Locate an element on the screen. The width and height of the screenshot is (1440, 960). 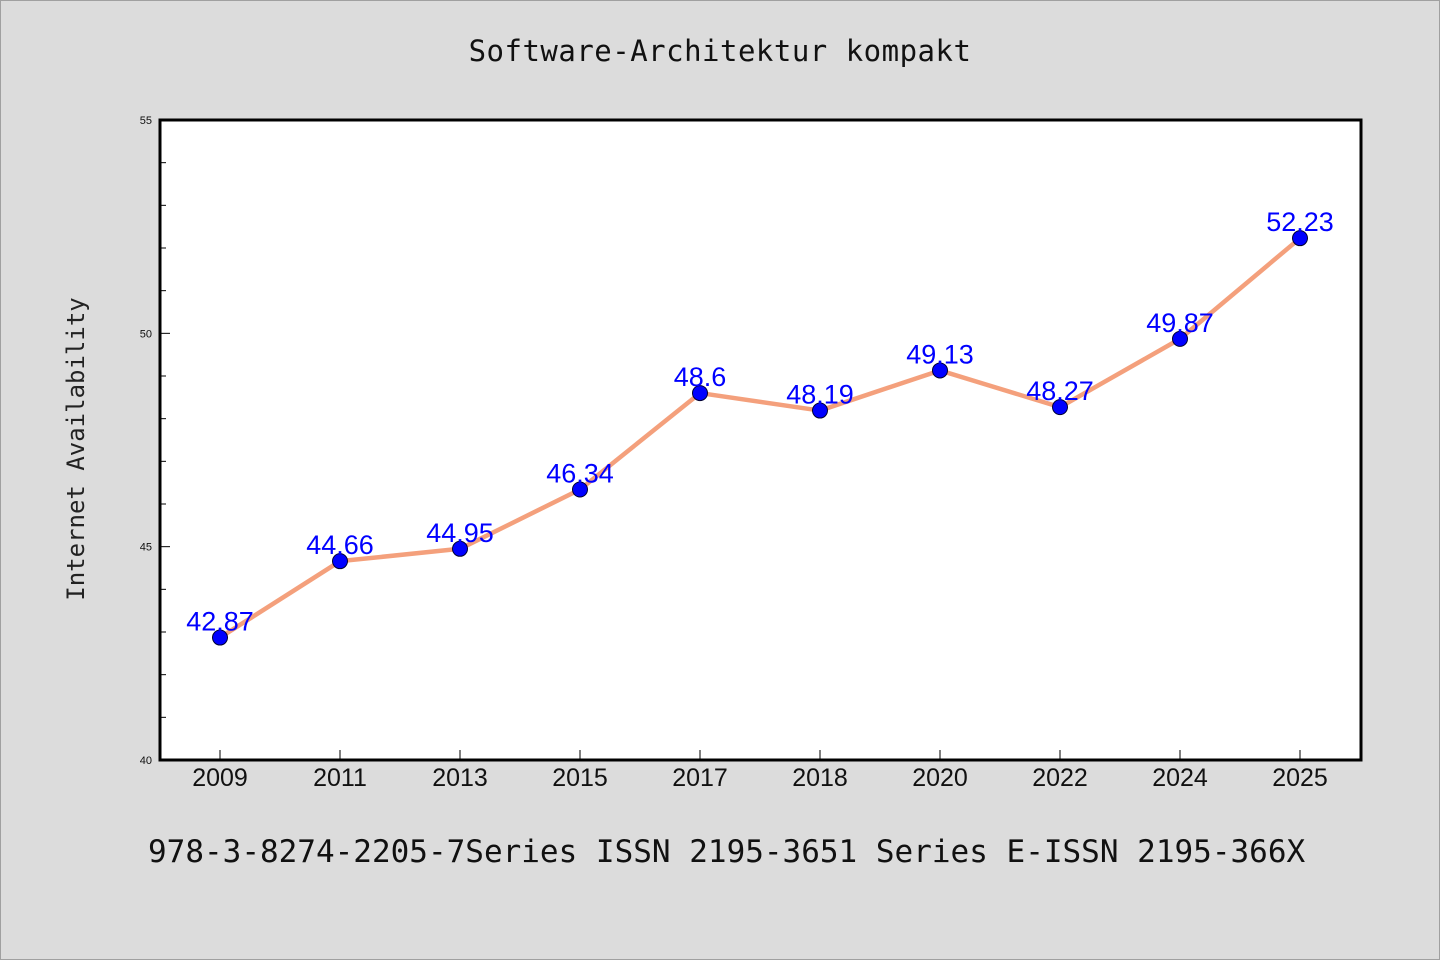
y-tick-label: 50 is located at coordinates (146, 334).